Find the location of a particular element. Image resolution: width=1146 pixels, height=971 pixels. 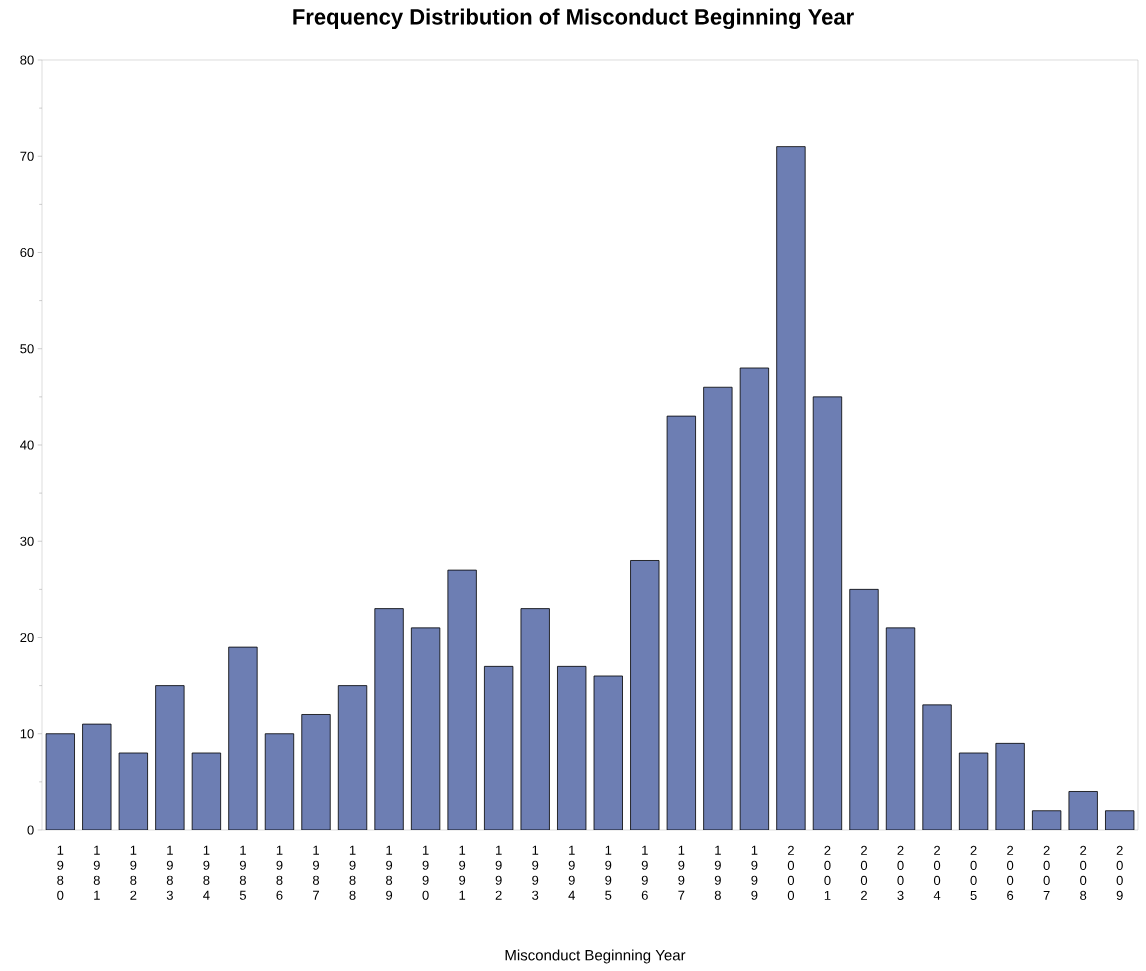

x-tick-label: 1986 is located at coordinates (279, 872).